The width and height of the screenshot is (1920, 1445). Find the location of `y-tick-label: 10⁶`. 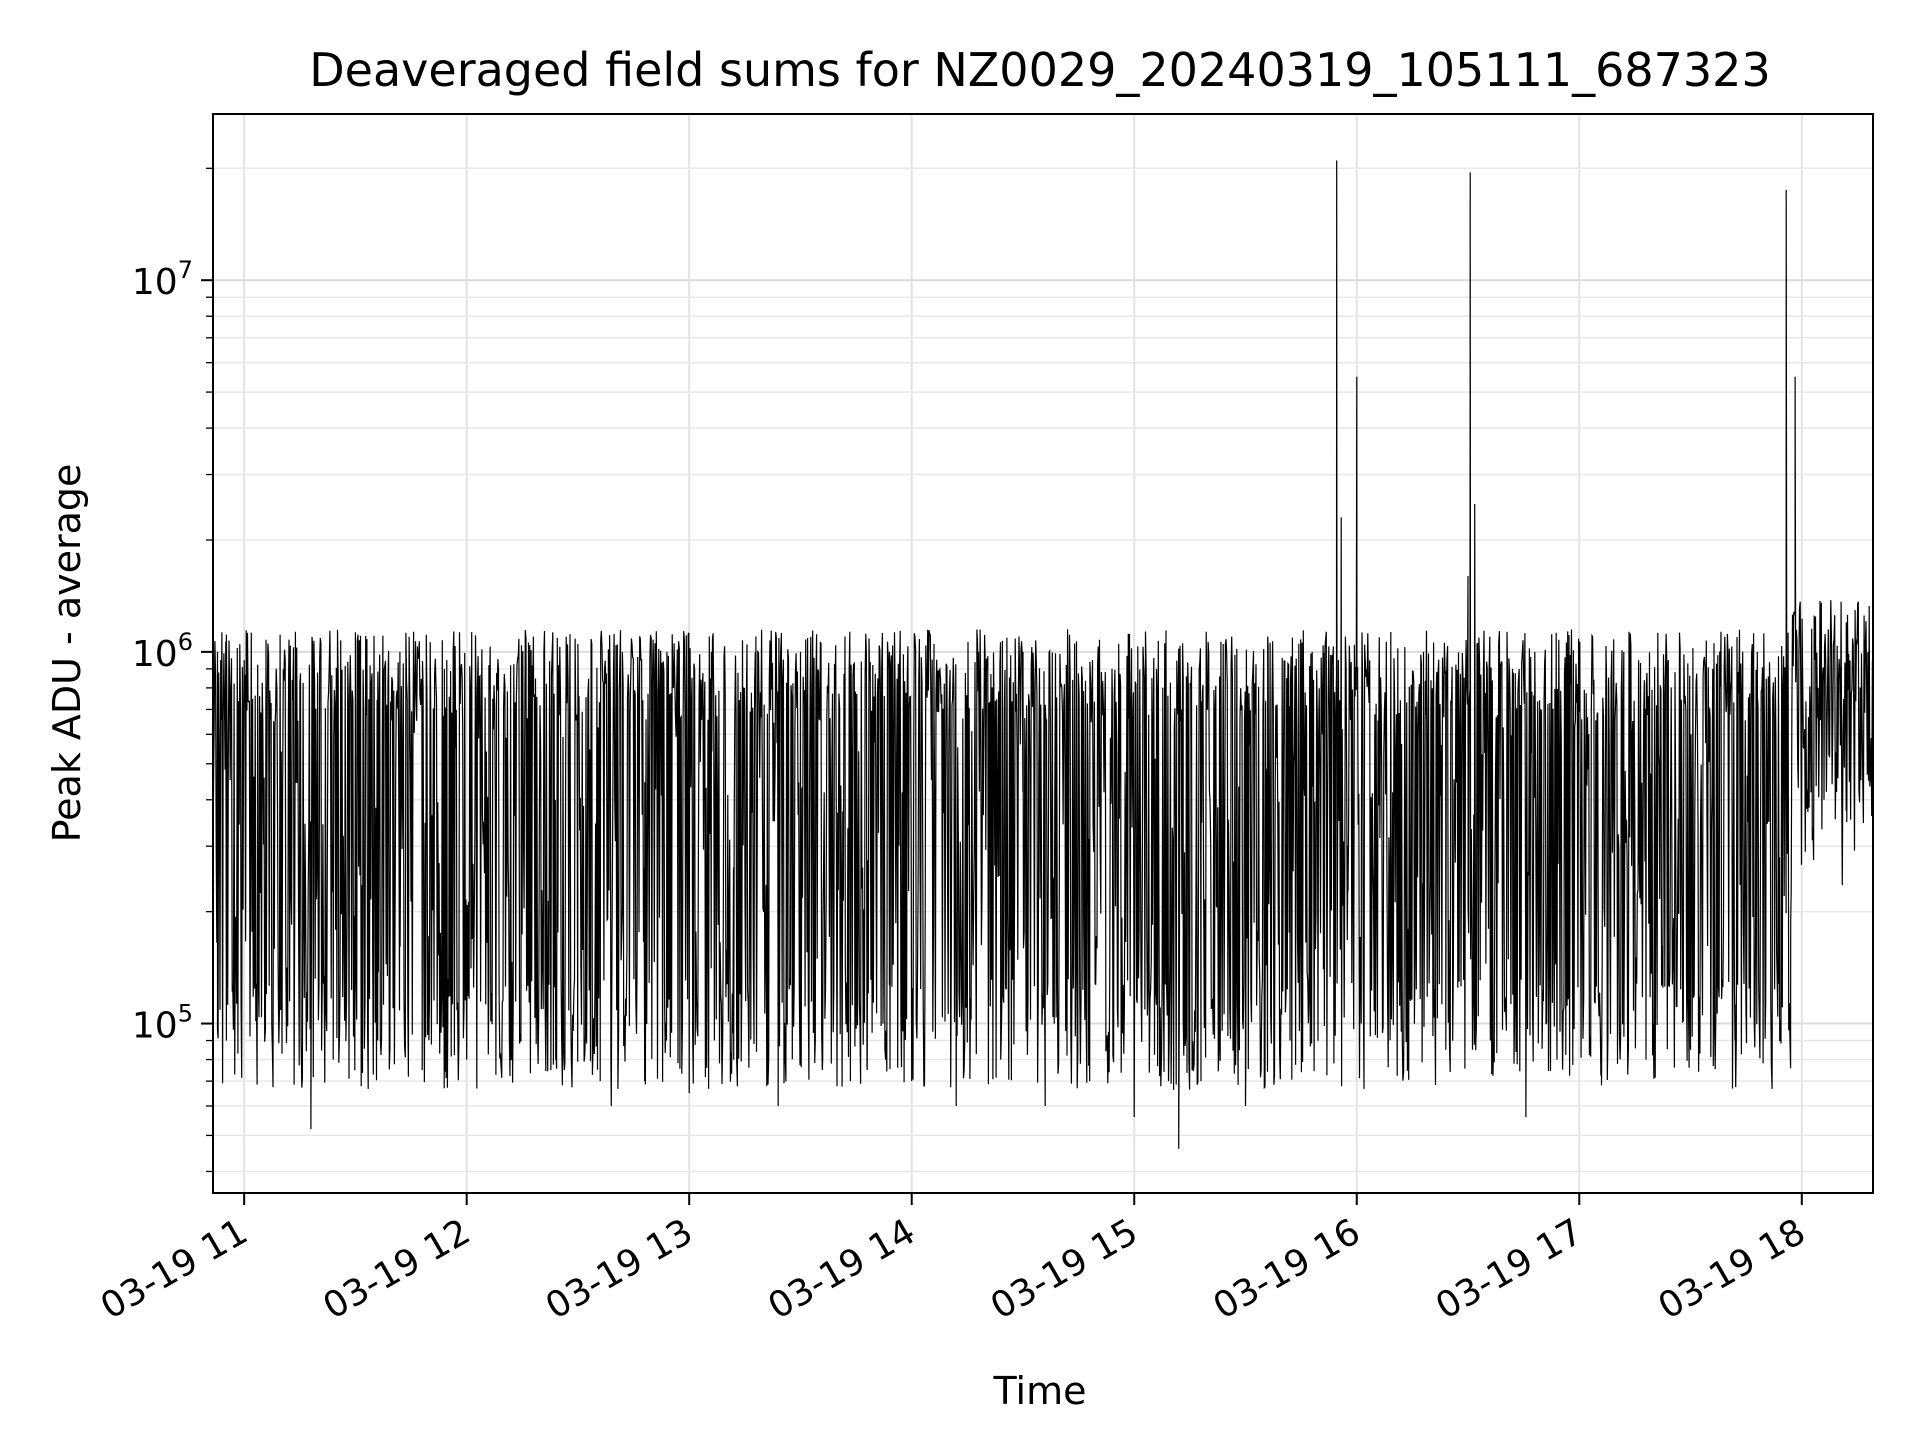

y-tick-label: 10⁶ is located at coordinates (162, 651).